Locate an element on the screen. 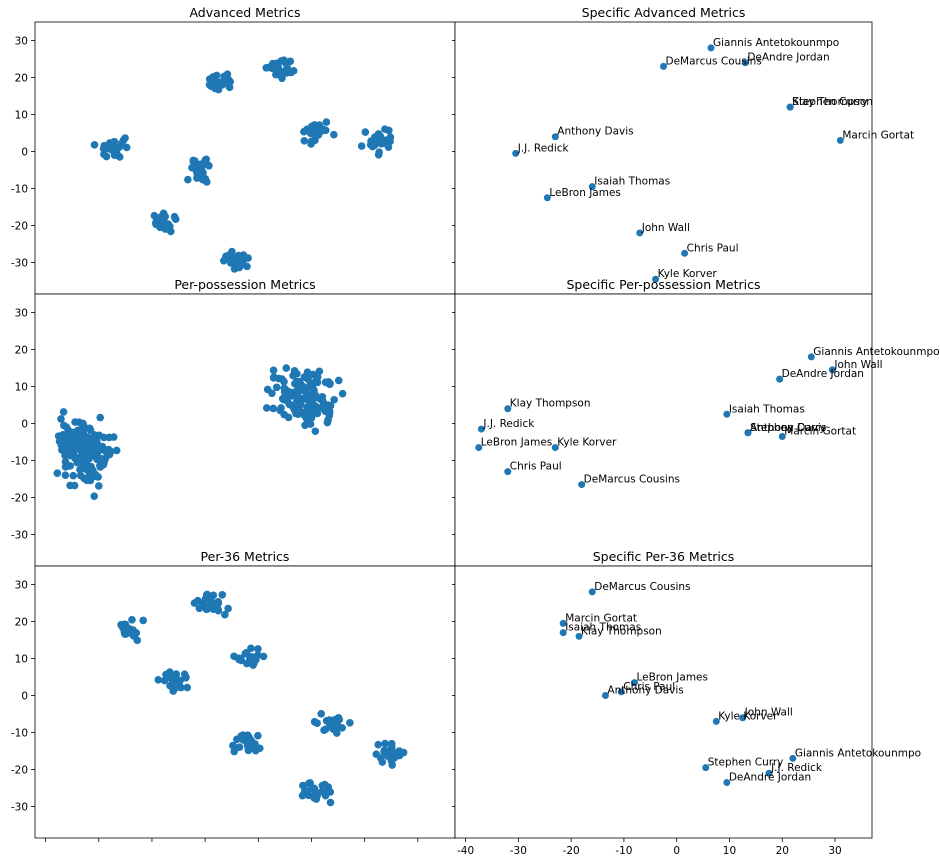 This screenshot has height=866, width=940. x-tick-label: -40 is located at coordinates (465, 851).